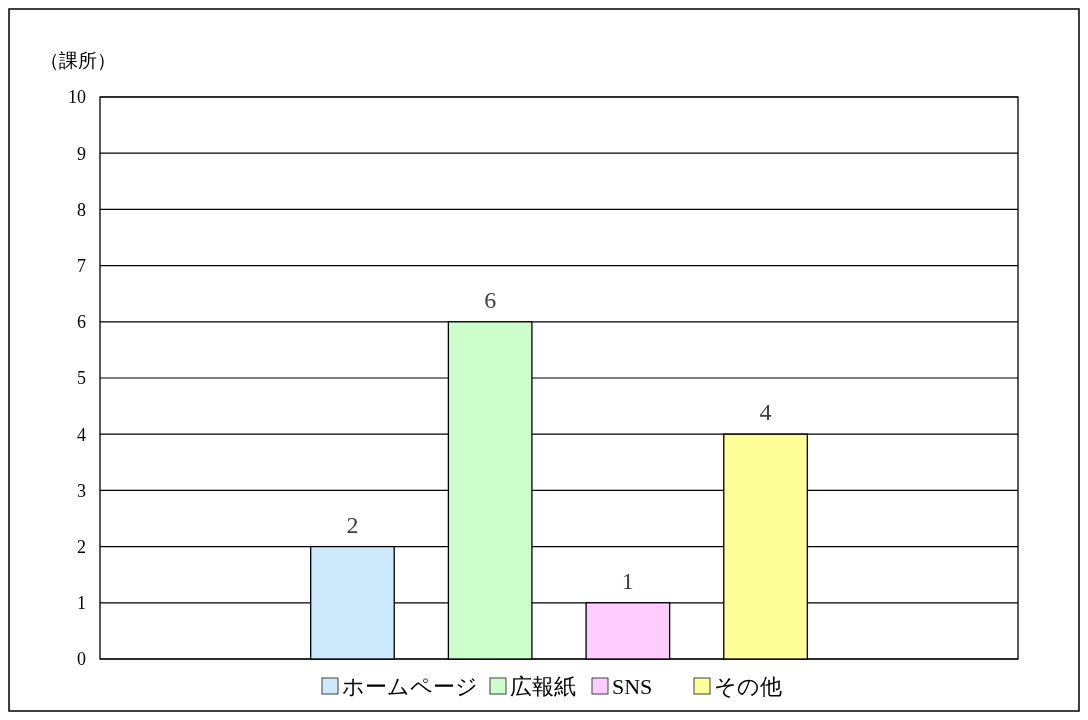  Describe the element at coordinates (81, 322) in the screenshot. I see `y-tick-label: 6` at that location.